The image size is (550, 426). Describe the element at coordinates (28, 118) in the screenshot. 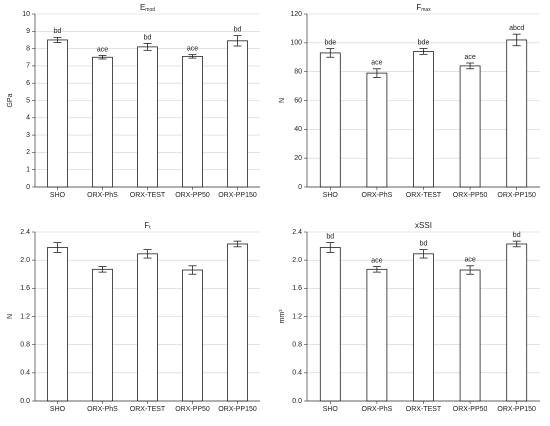

I see `y-tick-label: 4` at that location.